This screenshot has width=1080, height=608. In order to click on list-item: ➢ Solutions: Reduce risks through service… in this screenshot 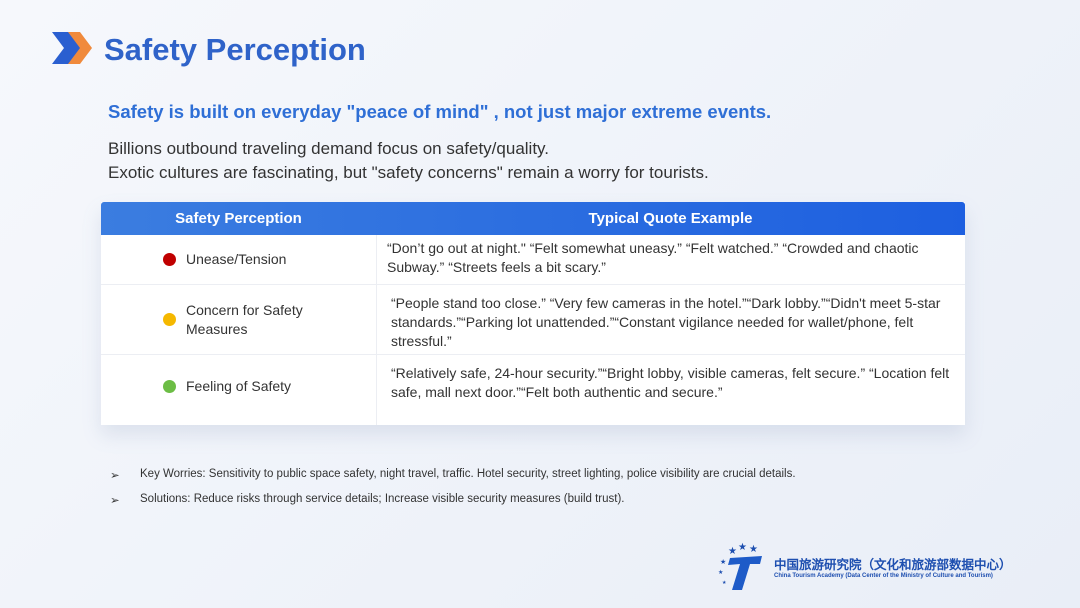, I will do `click(367, 500)`.